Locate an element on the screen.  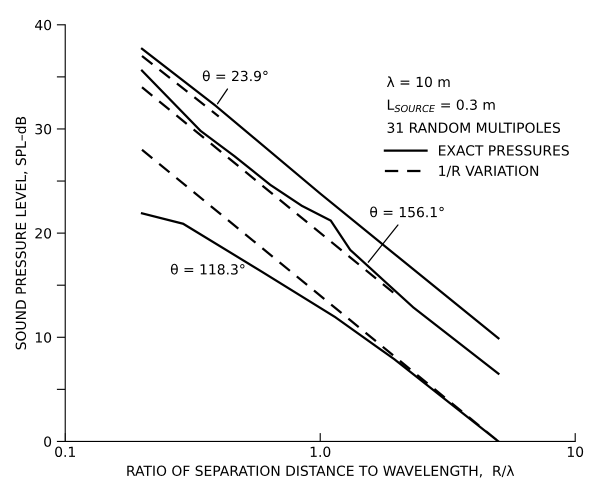
x-axis-title: RATIO OF SEPARATION DISTANCE TO WAVELENGTH, R/λ is located at coordinates (320, 471).